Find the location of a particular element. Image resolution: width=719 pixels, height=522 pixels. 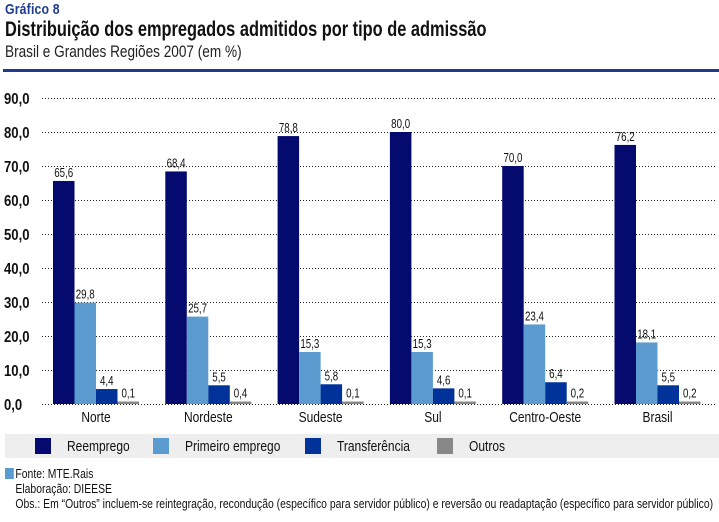

legend-item-primeiro-emprego: Primeiro emprego is located at coordinates (228, 446).